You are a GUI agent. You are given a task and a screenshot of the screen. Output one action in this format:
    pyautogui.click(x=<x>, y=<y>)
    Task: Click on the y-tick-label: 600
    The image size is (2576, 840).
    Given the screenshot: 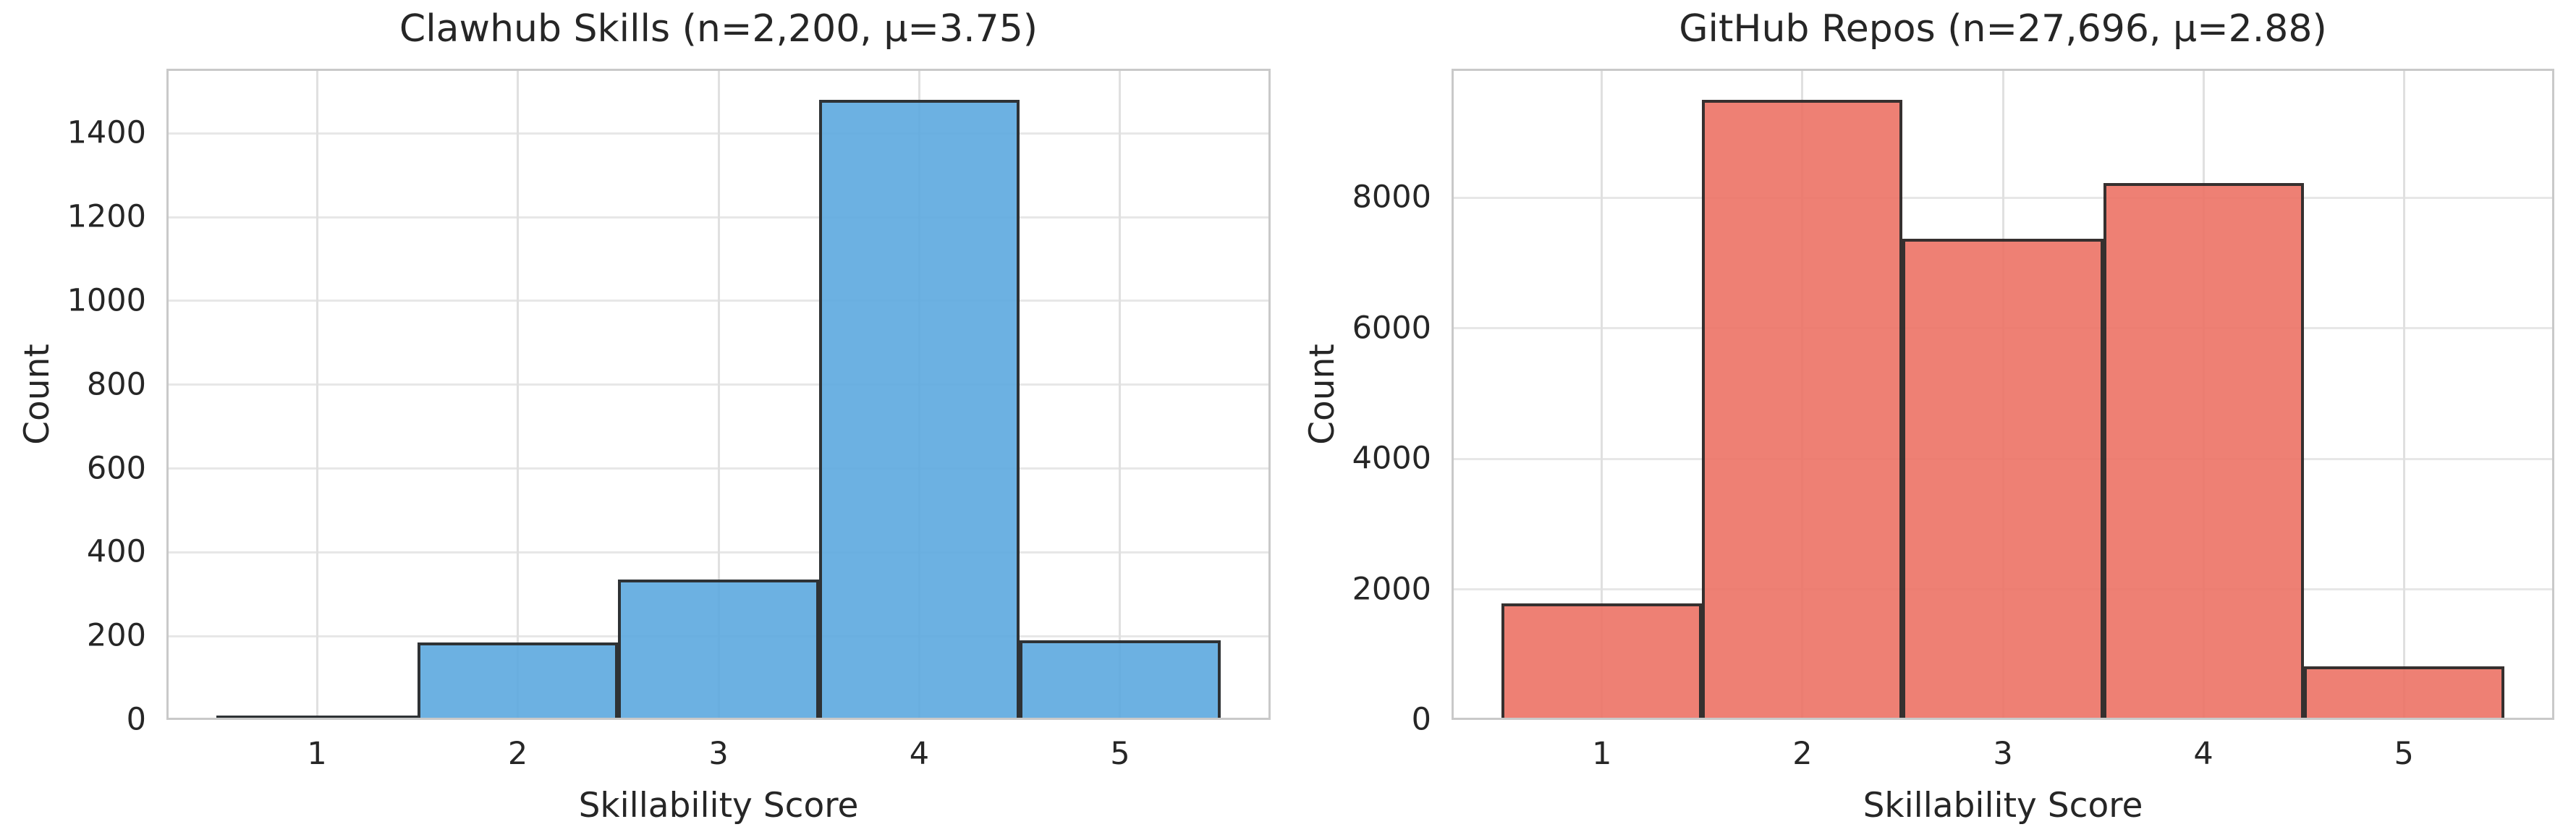 What is the action you would take?
    pyautogui.click(x=116, y=468)
    